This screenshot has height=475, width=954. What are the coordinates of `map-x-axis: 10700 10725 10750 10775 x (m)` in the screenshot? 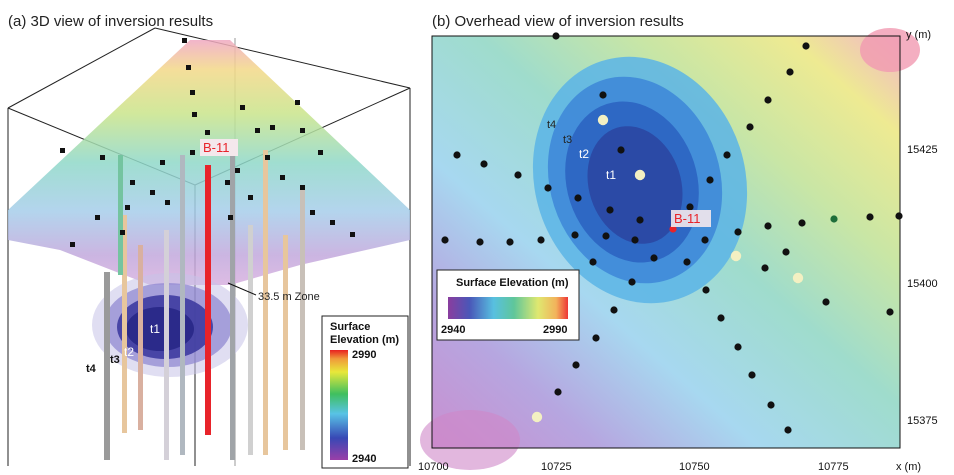 It's located at (669, 467).